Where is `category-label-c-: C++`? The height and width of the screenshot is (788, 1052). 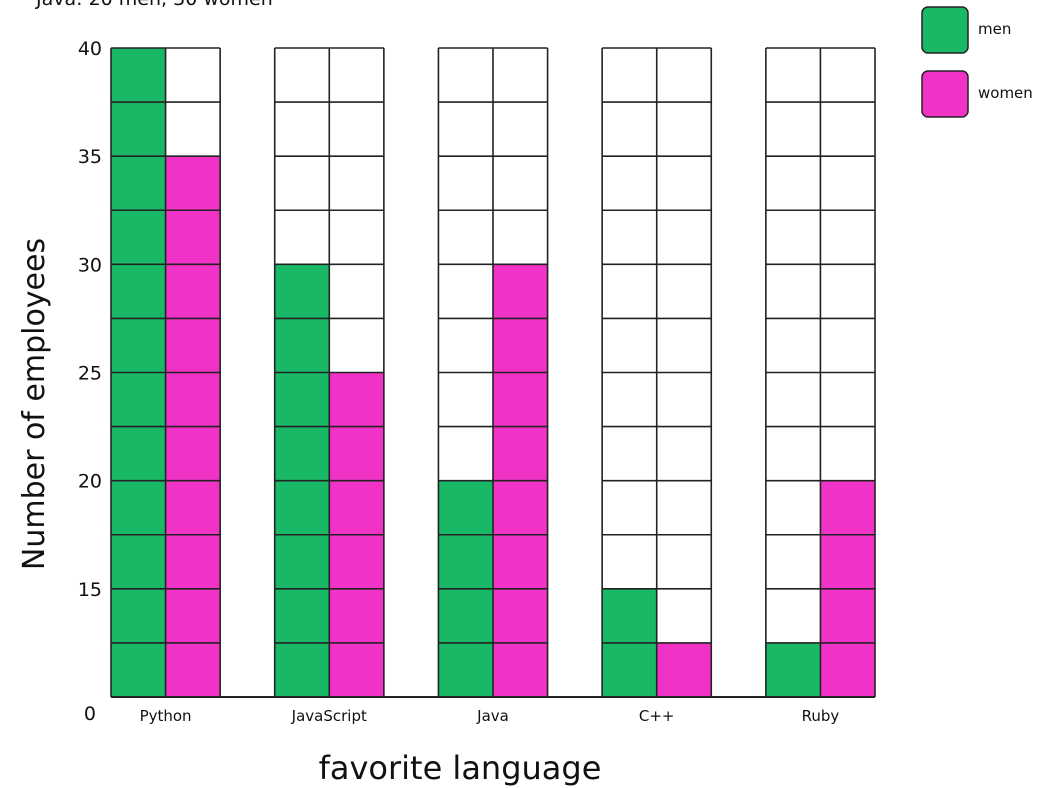 category-label-c-: C++ is located at coordinates (657, 716).